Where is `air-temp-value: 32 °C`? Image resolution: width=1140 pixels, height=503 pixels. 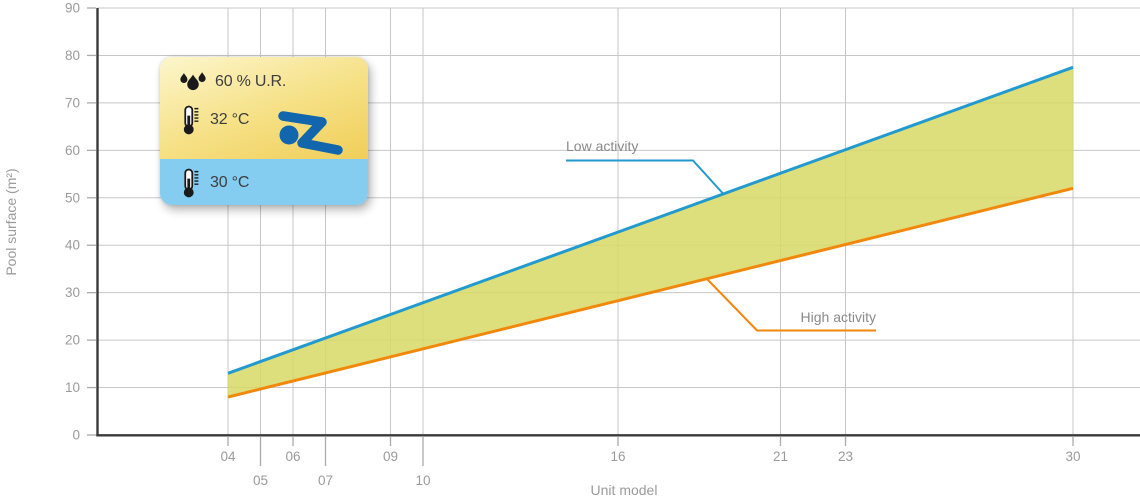 air-temp-value: 32 °C is located at coordinates (230, 119).